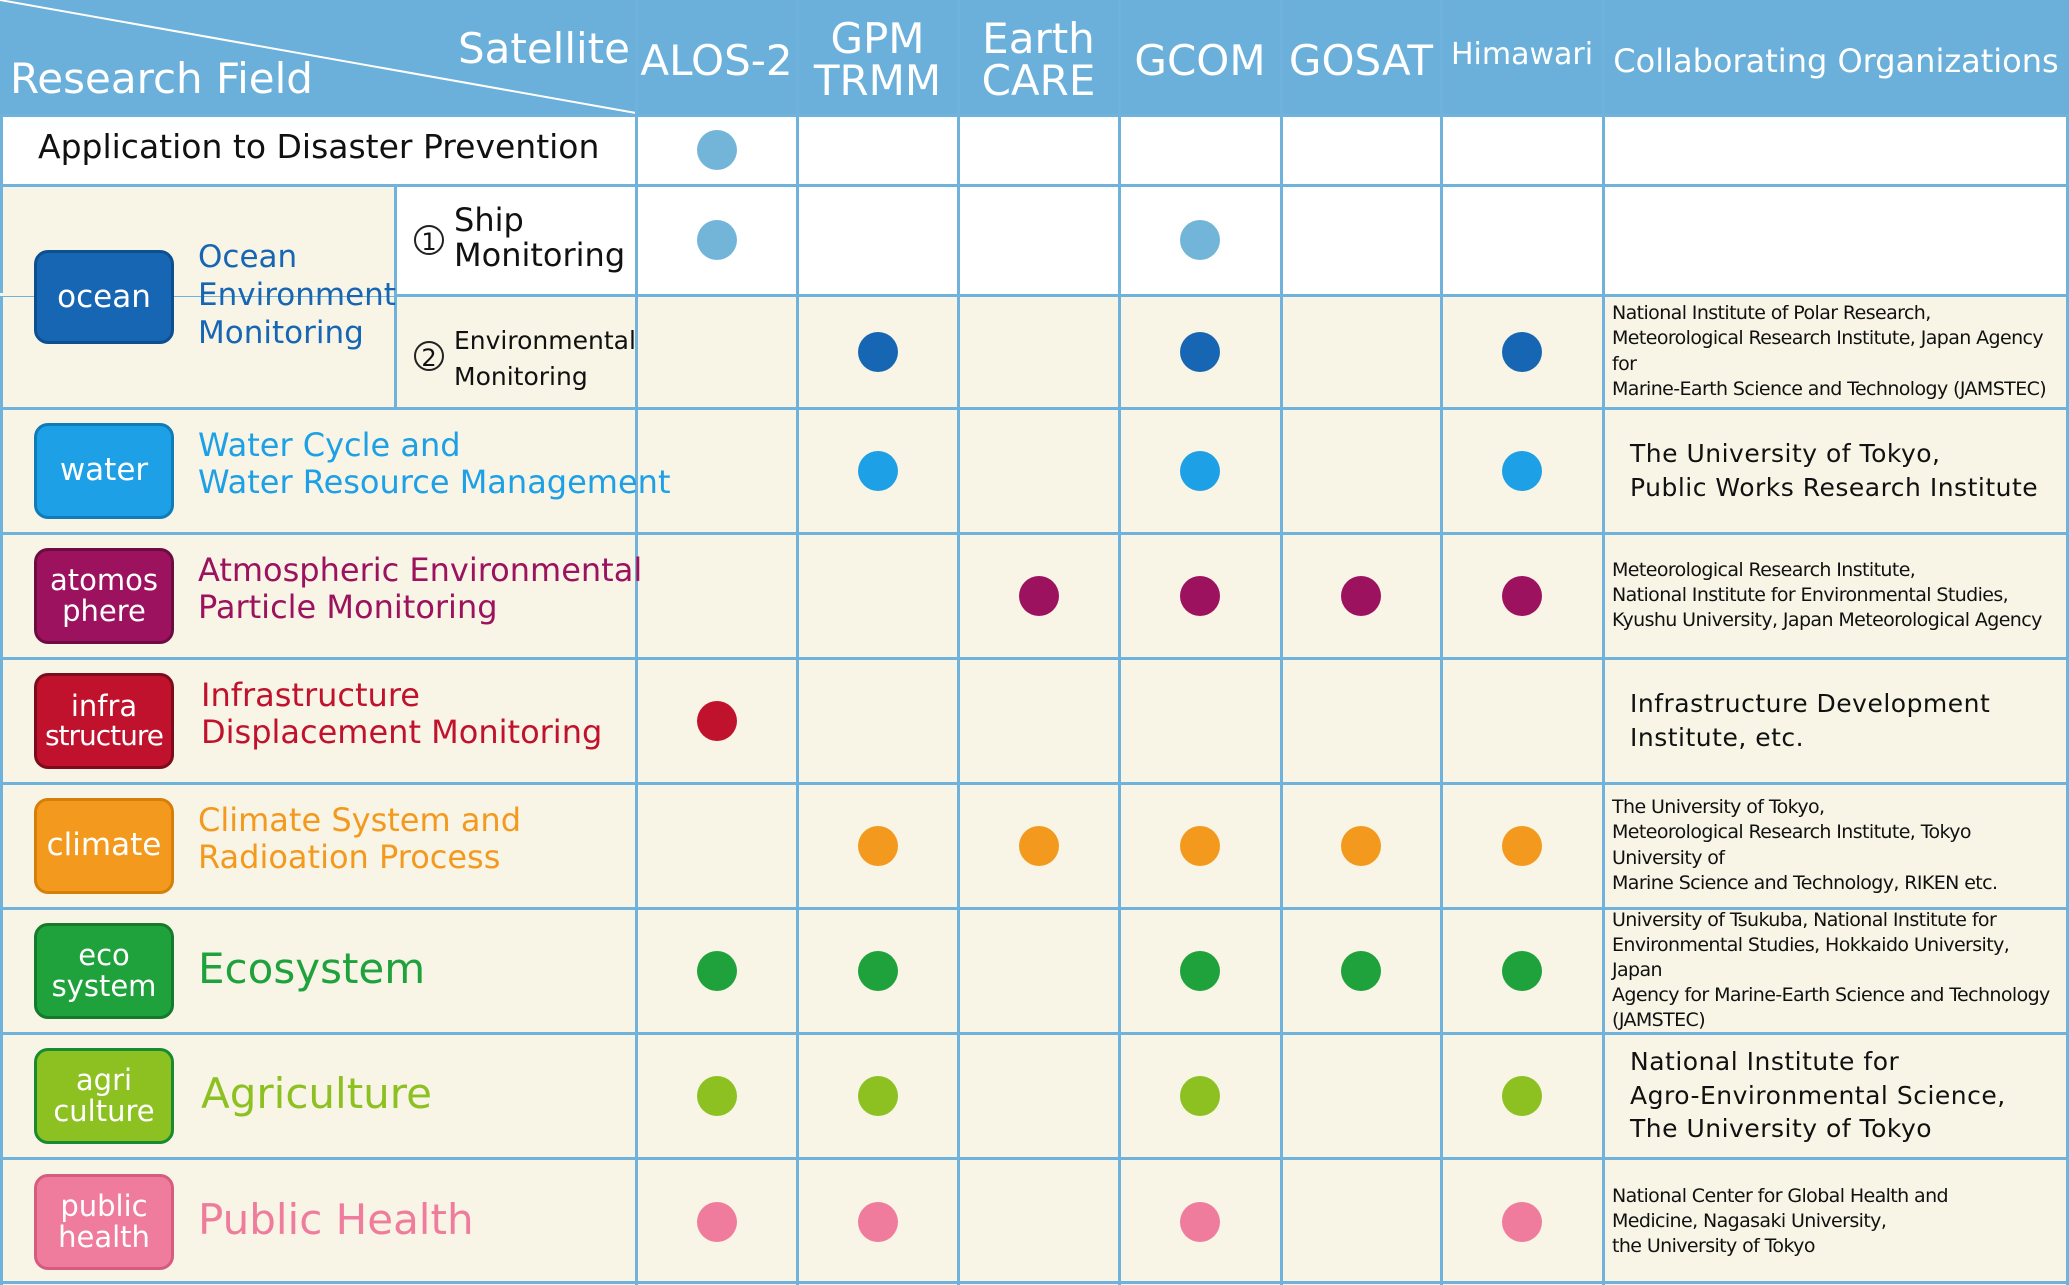  Describe the element at coordinates (104, 610) in the screenshot. I see `row-1-badge-line2: phere` at that location.